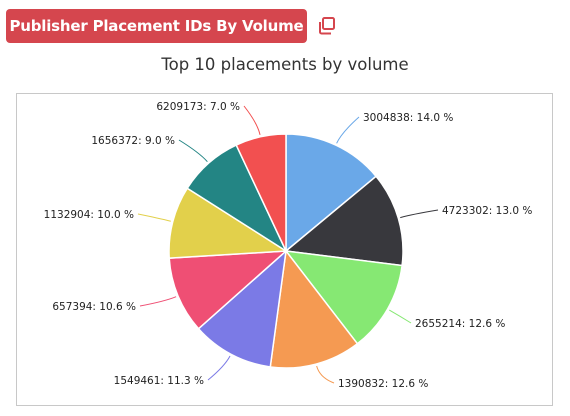 Image resolution: width=570 pixels, height=416 pixels. I want to click on slice-label-1656372: 1656372: 9.0 %, so click(133, 141).